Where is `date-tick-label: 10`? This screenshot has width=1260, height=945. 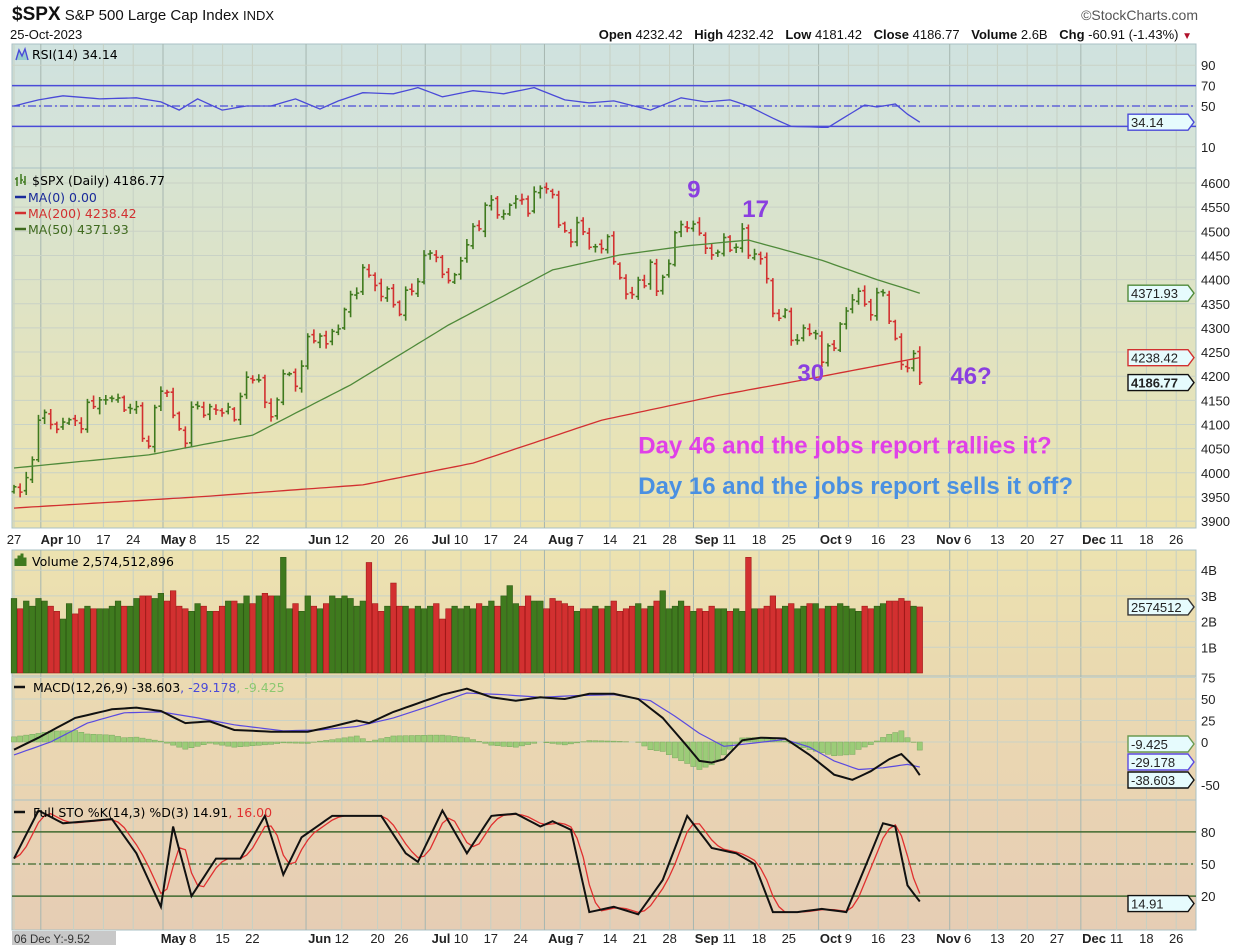
date-tick-label: 10 is located at coordinates (461, 539).